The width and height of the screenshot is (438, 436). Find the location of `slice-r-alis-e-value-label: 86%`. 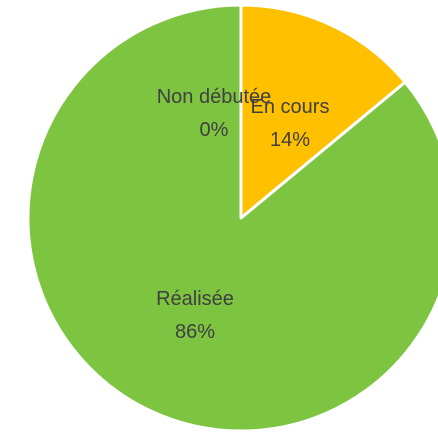

slice-r-alis-e-value-label: 86% is located at coordinates (195, 332).